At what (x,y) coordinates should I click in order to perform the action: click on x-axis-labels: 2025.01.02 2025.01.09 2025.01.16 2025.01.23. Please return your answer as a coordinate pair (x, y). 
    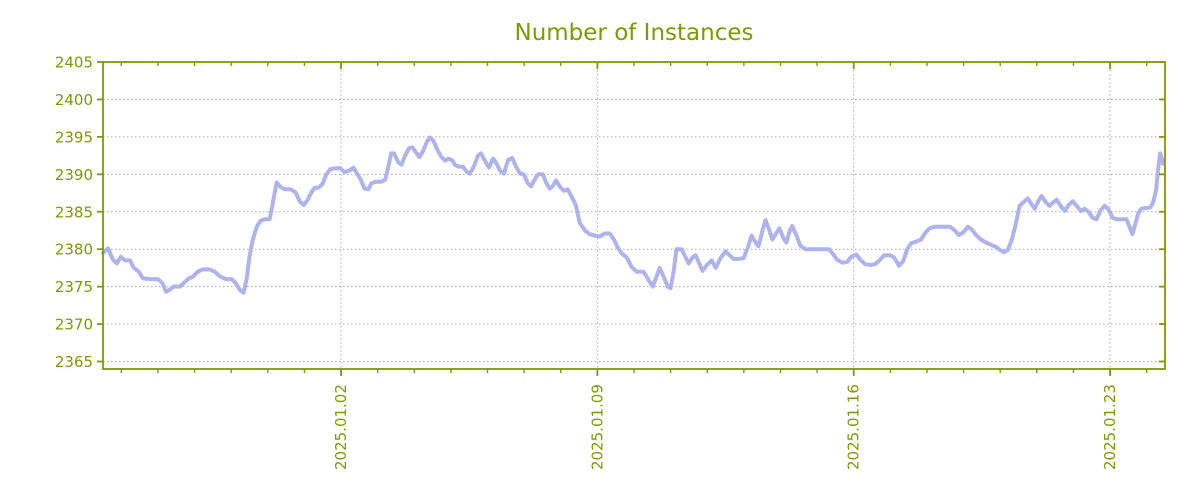
    Looking at the image, I should click on (725, 427).